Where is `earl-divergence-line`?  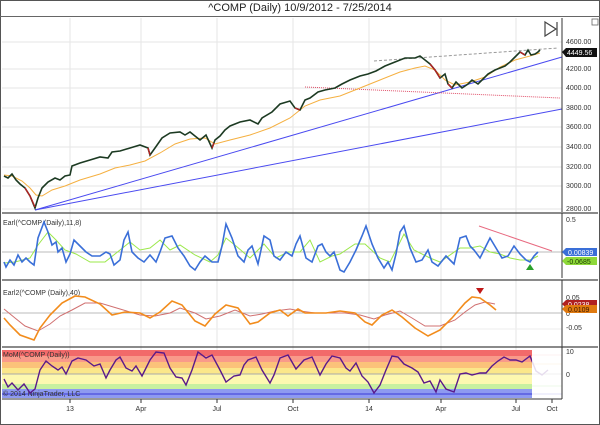
earl-divergence-line is located at coordinates (515, 238).